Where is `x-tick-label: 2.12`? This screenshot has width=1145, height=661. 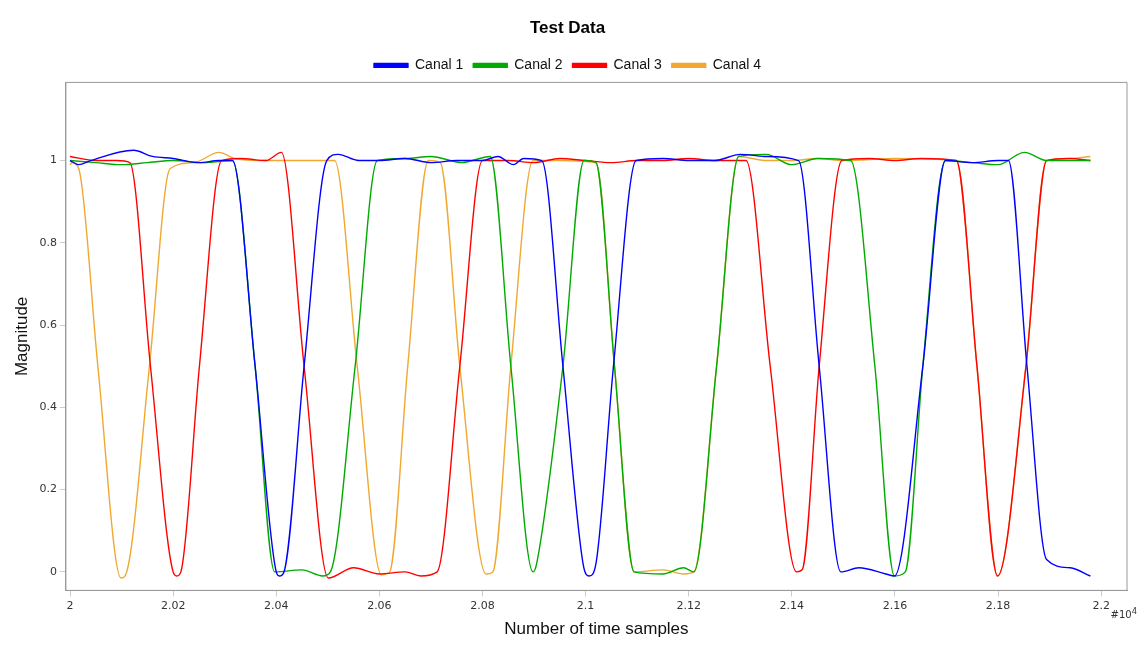
x-tick-label: 2.12 is located at coordinates (688, 605).